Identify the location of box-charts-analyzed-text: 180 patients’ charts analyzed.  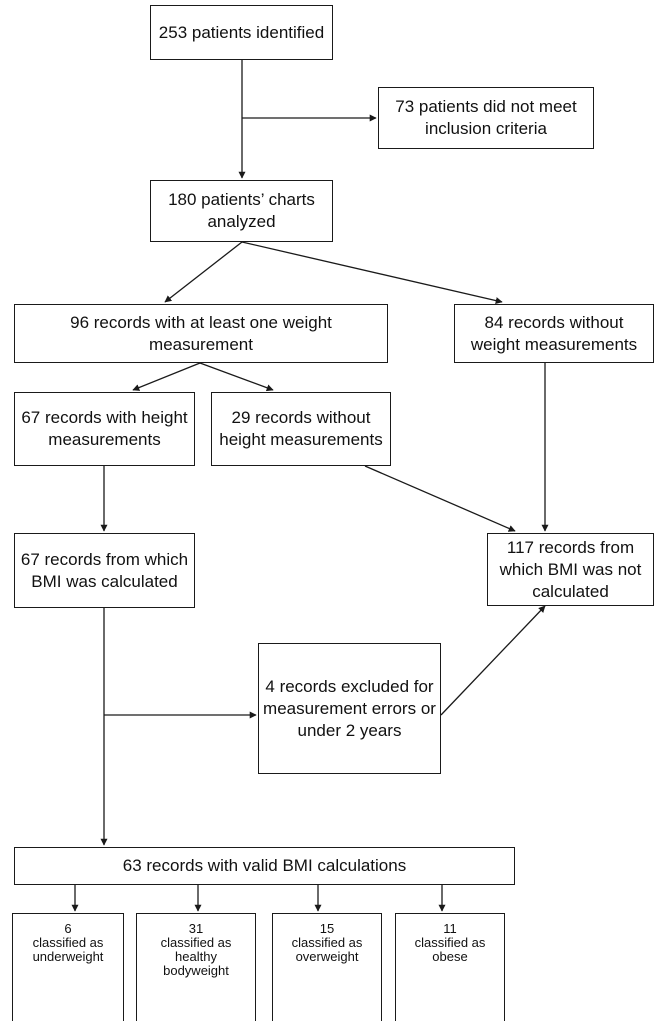
(241, 210).